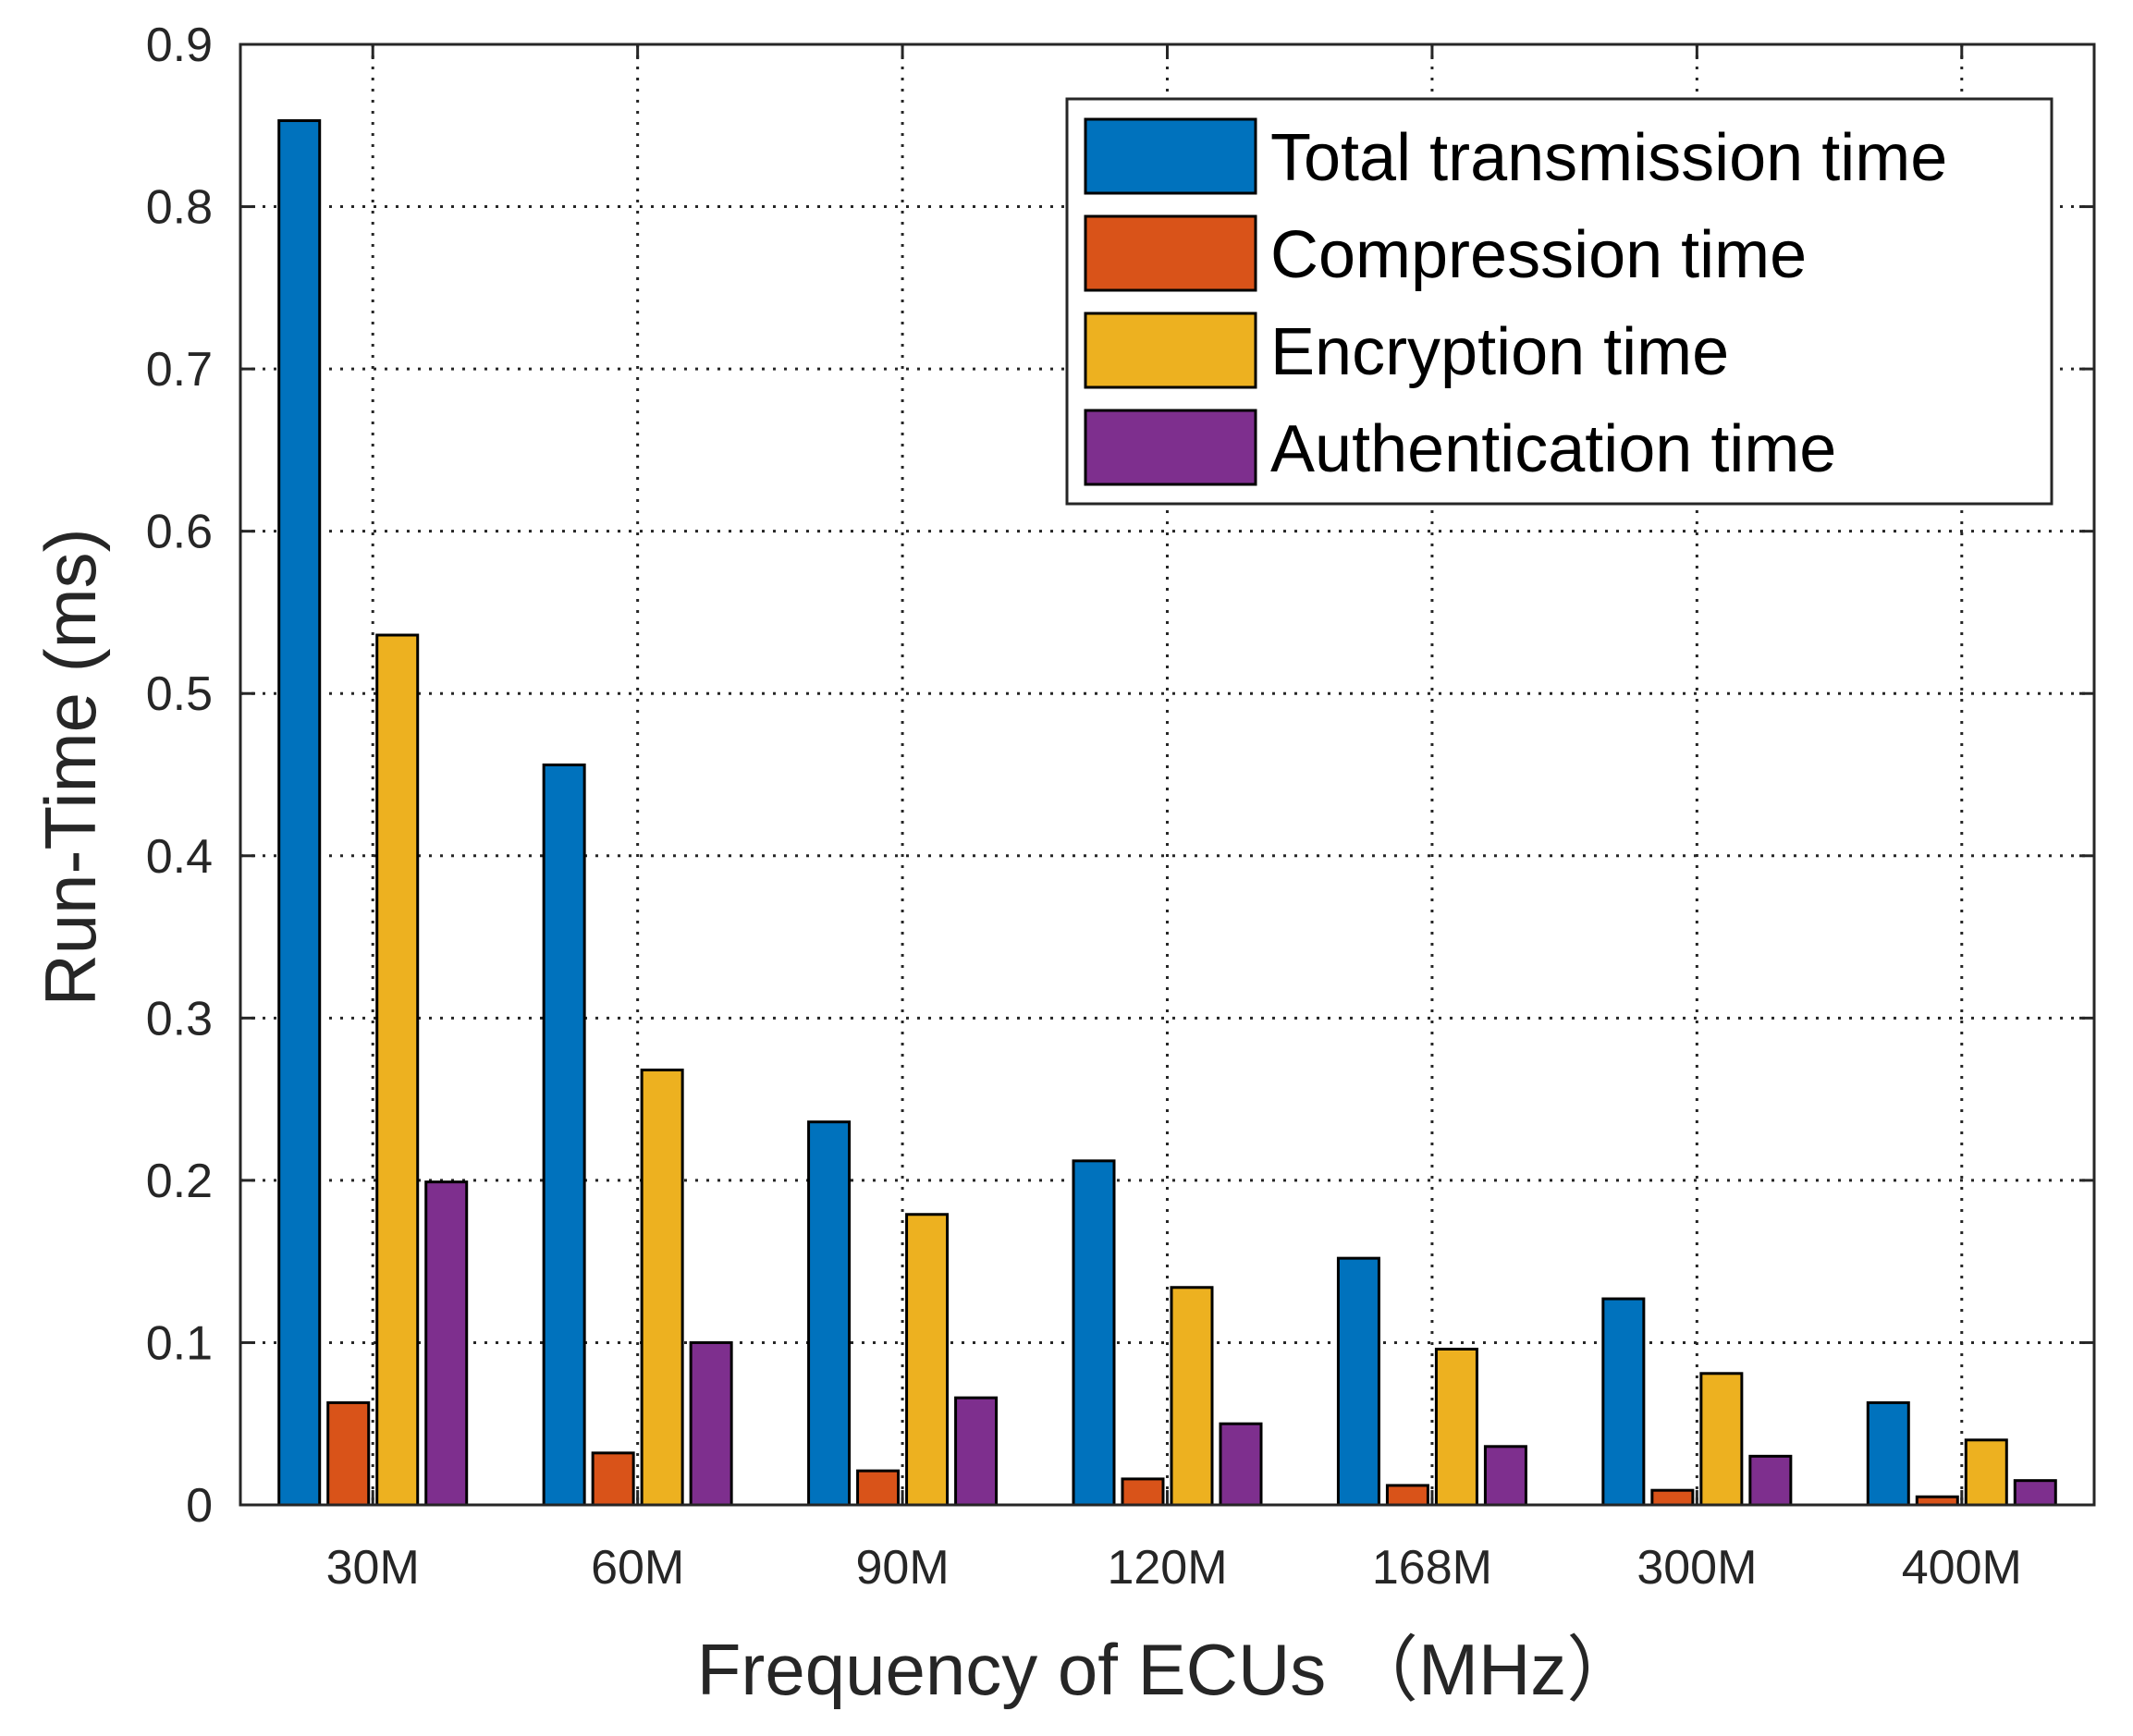  What do you see at coordinates (2035, 1493) in the screenshot?
I see `bar-authentication-time-400M` at bounding box center [2035, 1493].